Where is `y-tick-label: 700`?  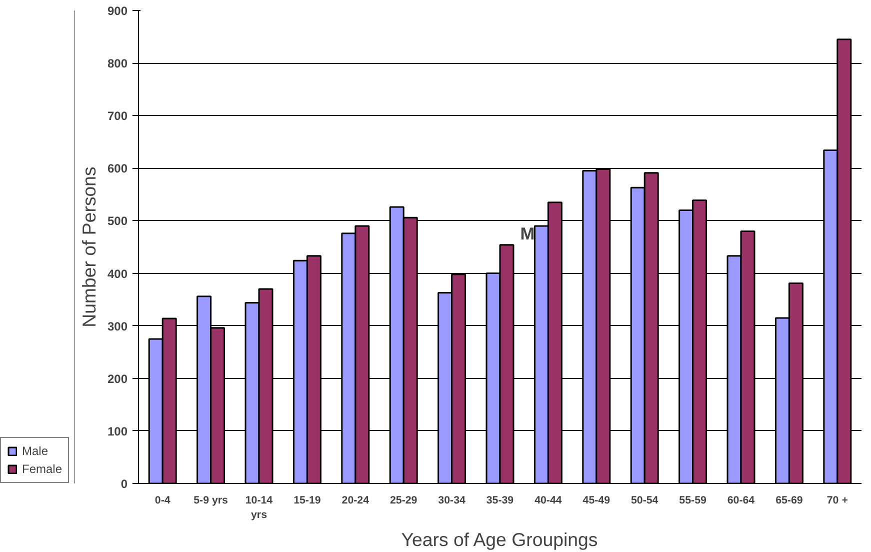
y-tick-label: 700 is located at coordinates (117, 116).